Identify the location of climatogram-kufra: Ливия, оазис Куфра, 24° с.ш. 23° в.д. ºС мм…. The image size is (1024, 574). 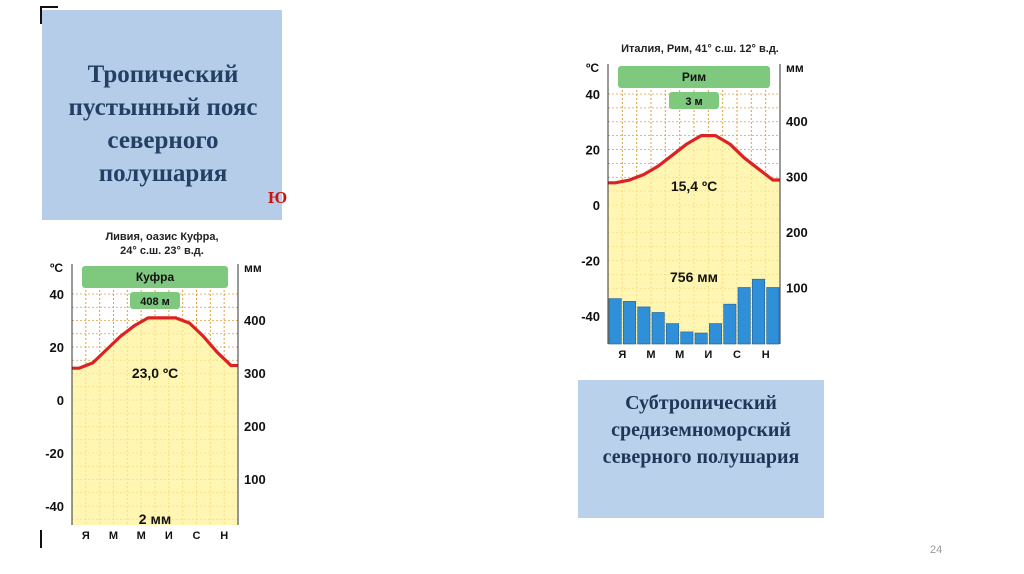
(155, 386).